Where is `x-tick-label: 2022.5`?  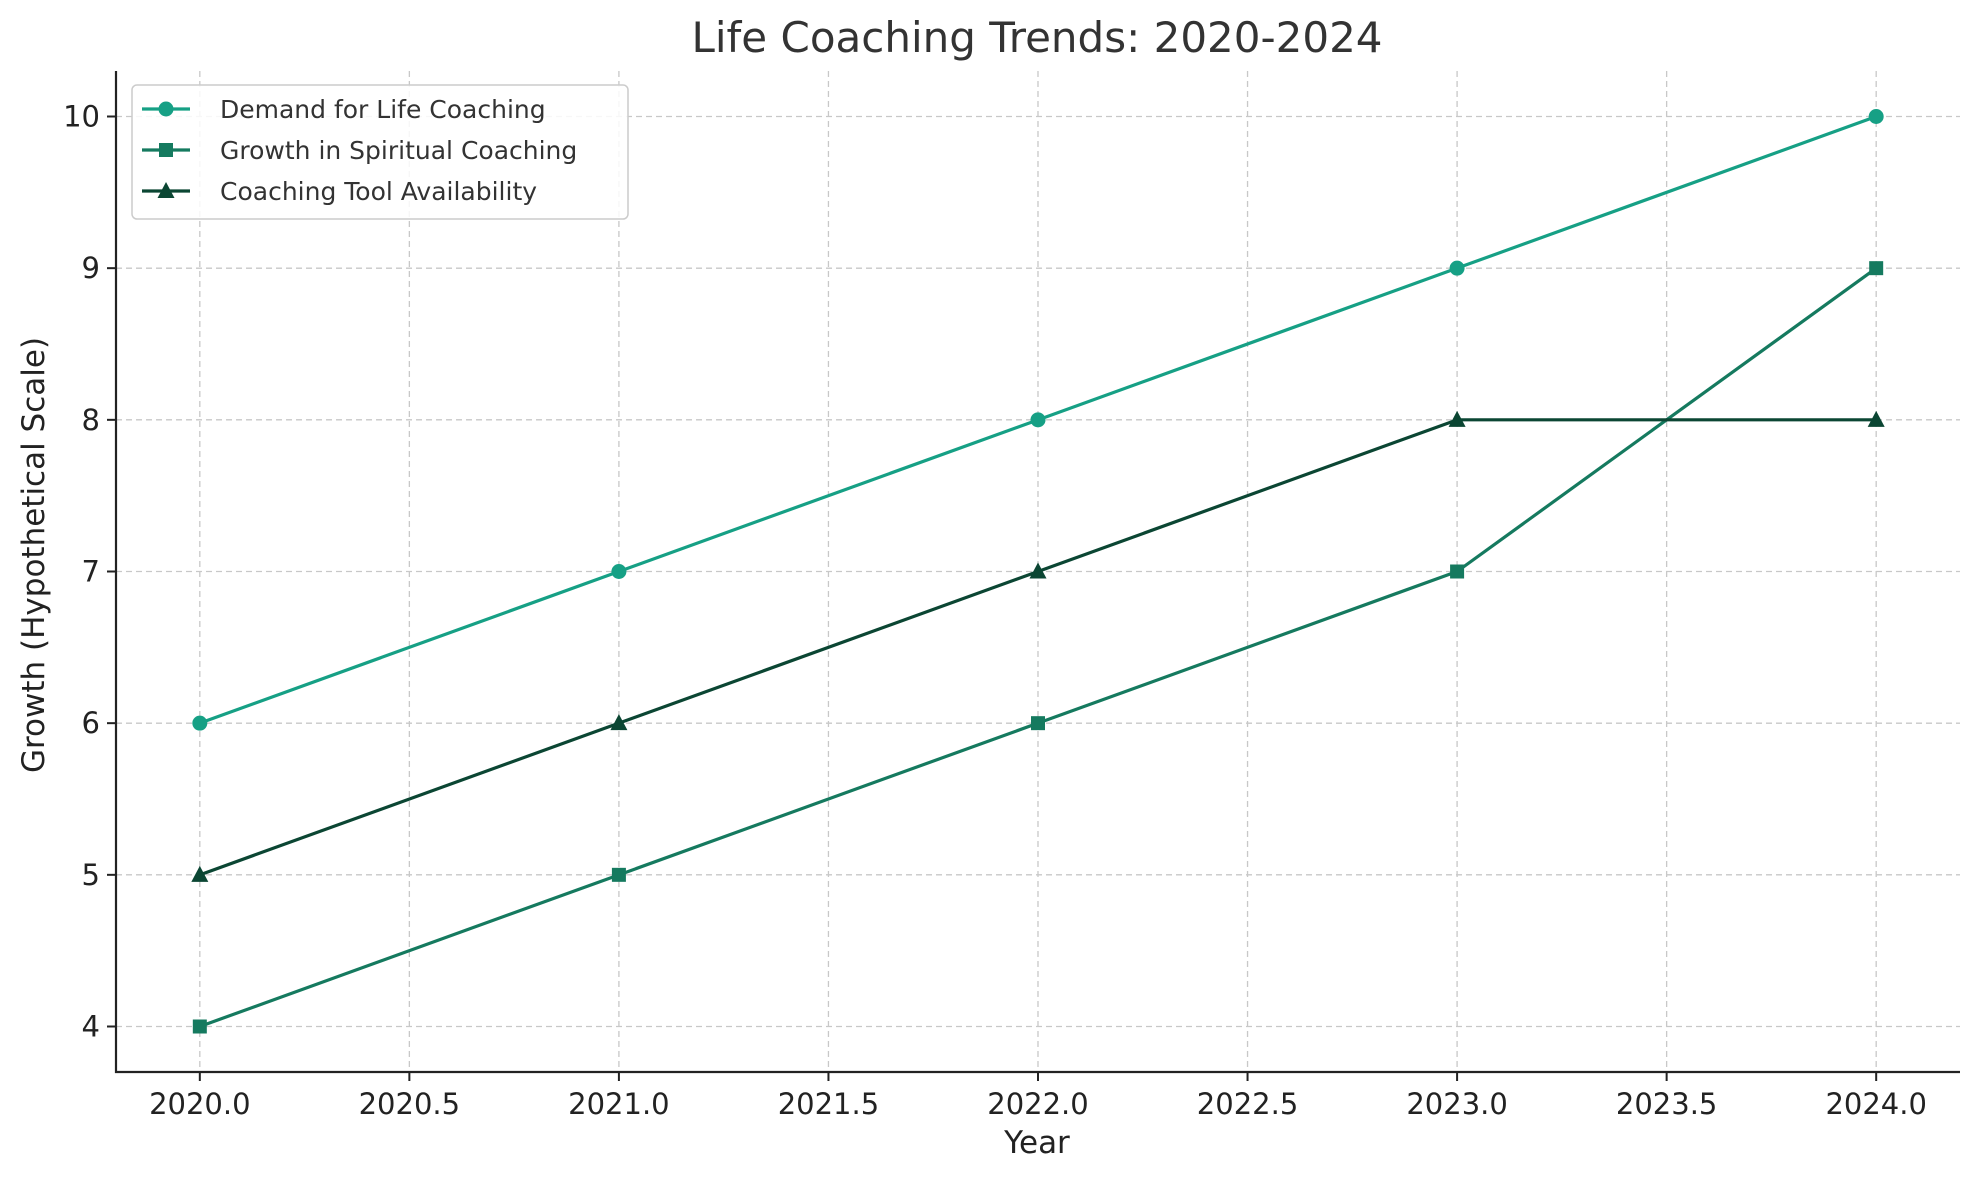
x-tick-label: 2022.5 is located at coordinates (1247, 1104).